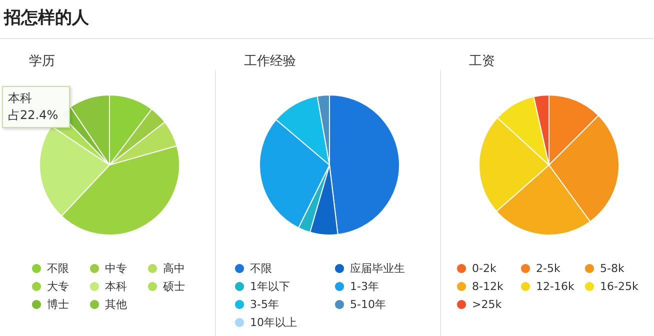 This screenshot has height=336, width=654. Describe the element at coordinates (484, 268) in the screenshot. I see `legend-label: 0-2k` at that location.